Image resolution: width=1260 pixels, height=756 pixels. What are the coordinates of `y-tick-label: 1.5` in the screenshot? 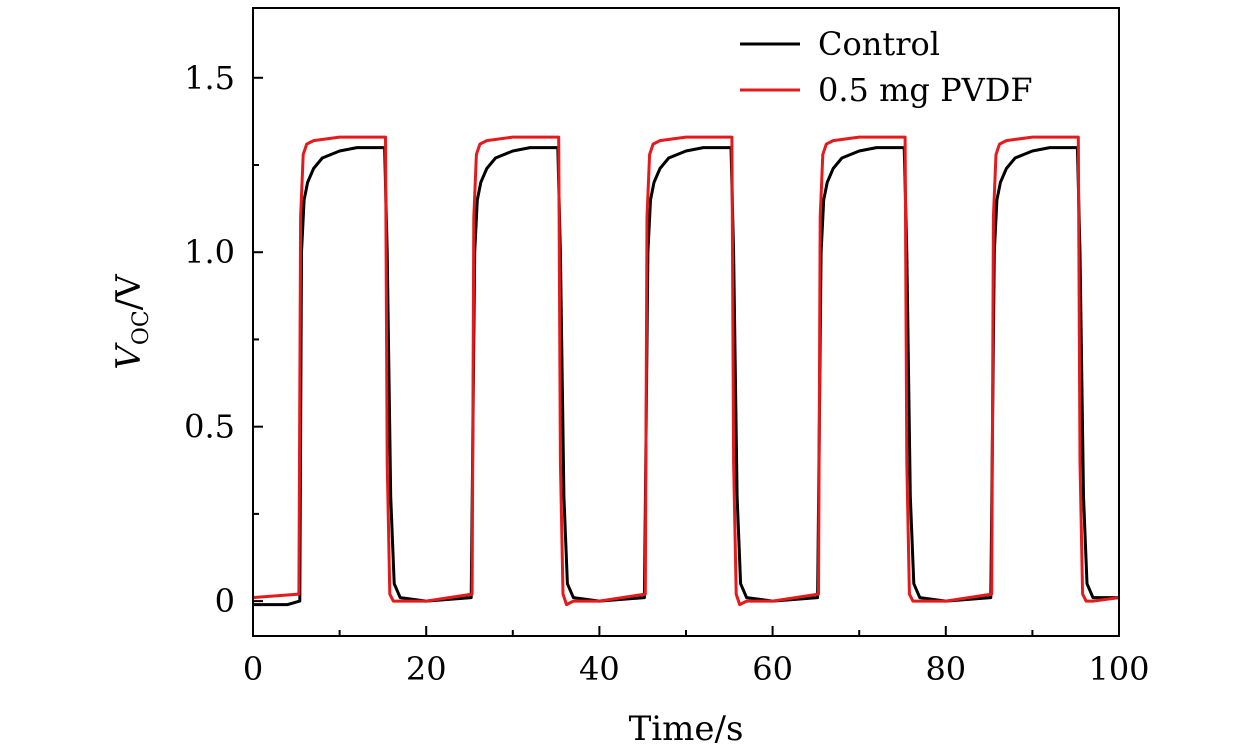 It's located at (209, 78).